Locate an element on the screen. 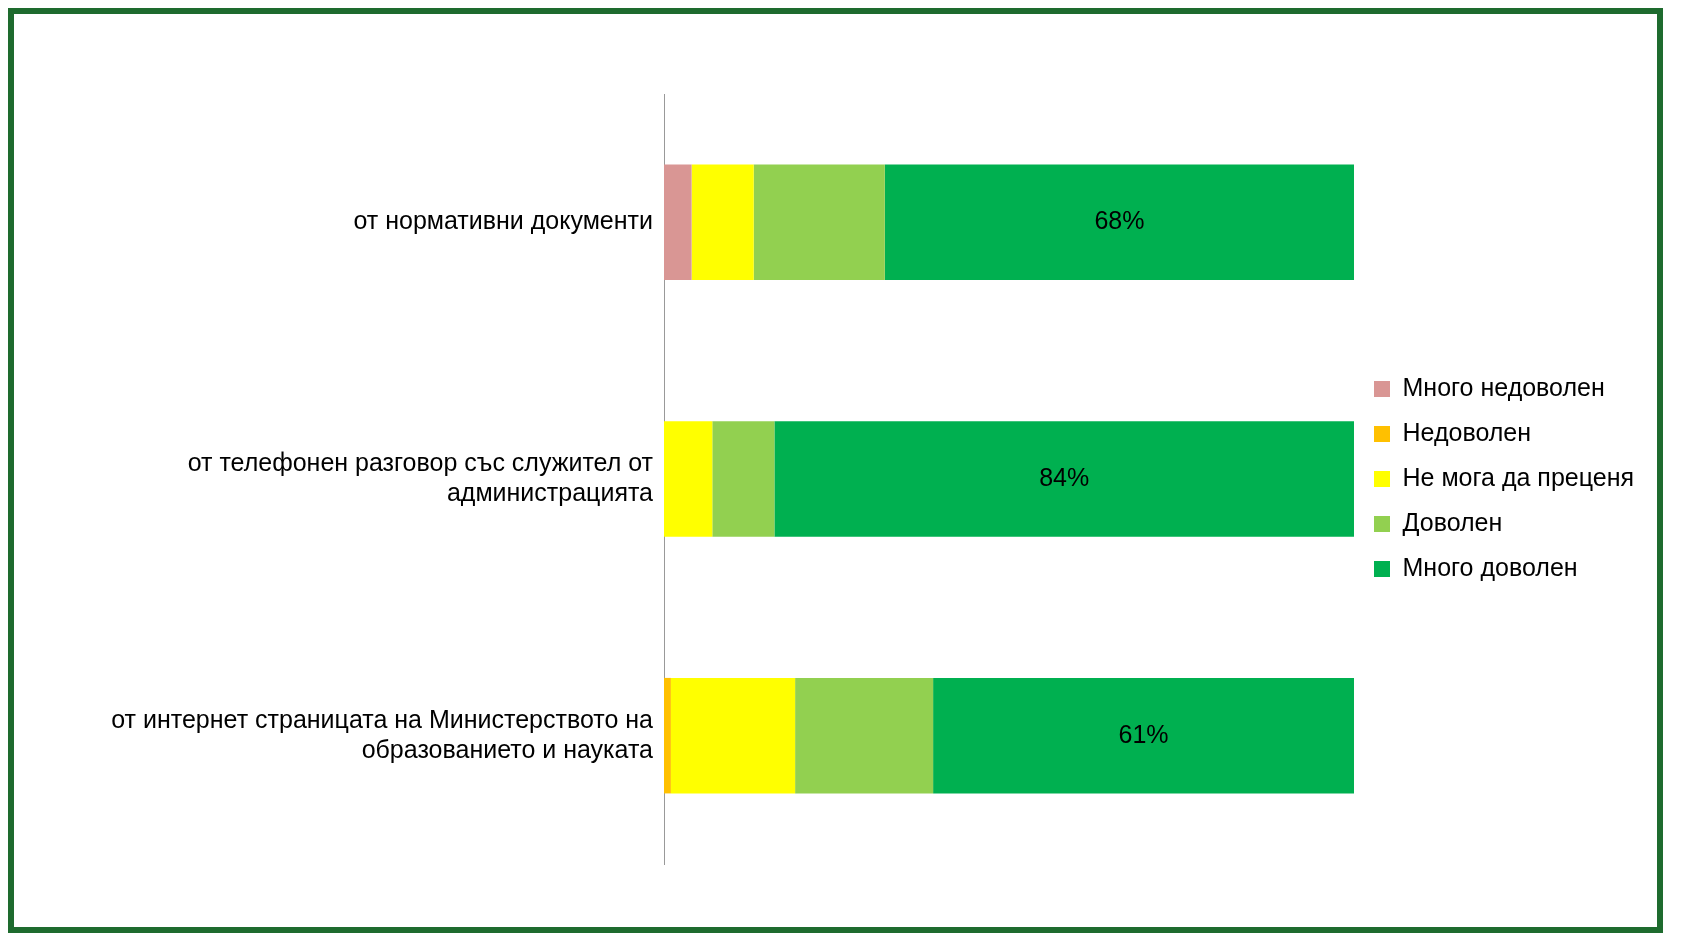  y-tick-label: от нормативни документи is located at coordinates (503, 220).